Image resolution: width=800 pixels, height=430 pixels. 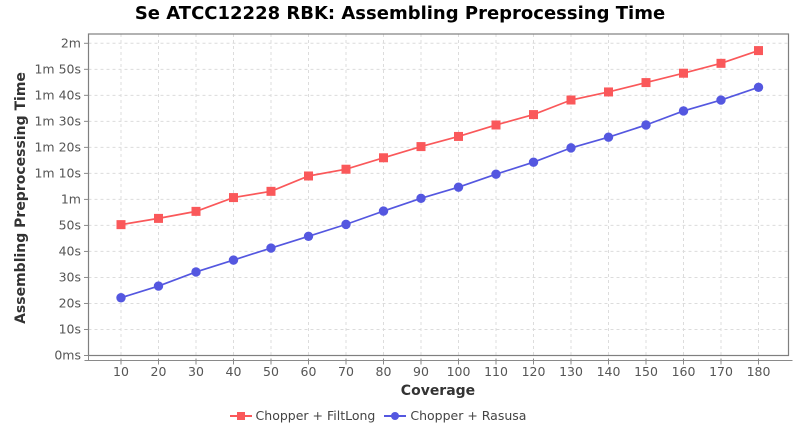 I want to click on svg-text: 20s, so click(x=70, y=302).